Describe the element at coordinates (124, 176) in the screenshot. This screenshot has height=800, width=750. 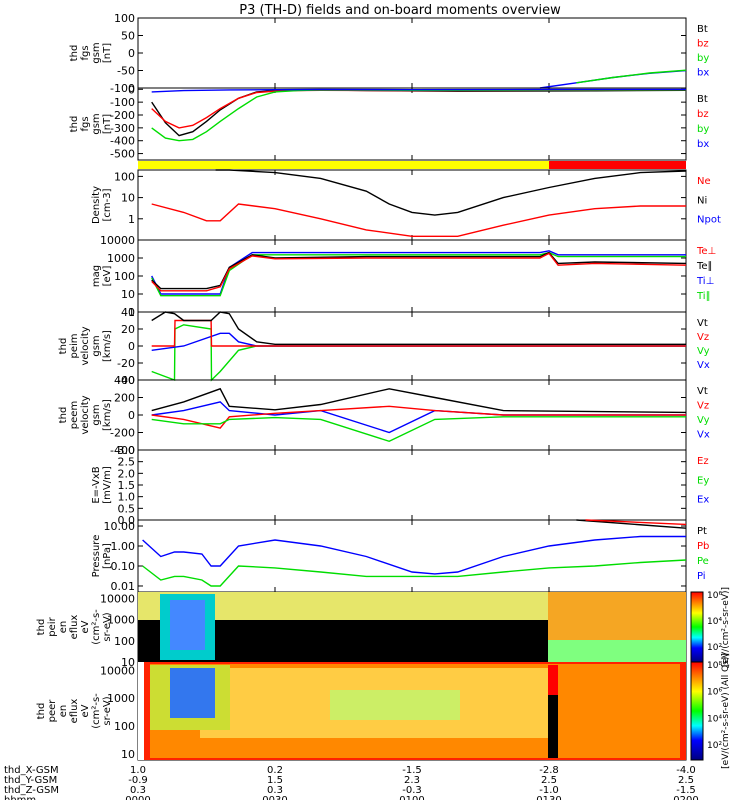
I see `density-ytick-label: 100` at that location.